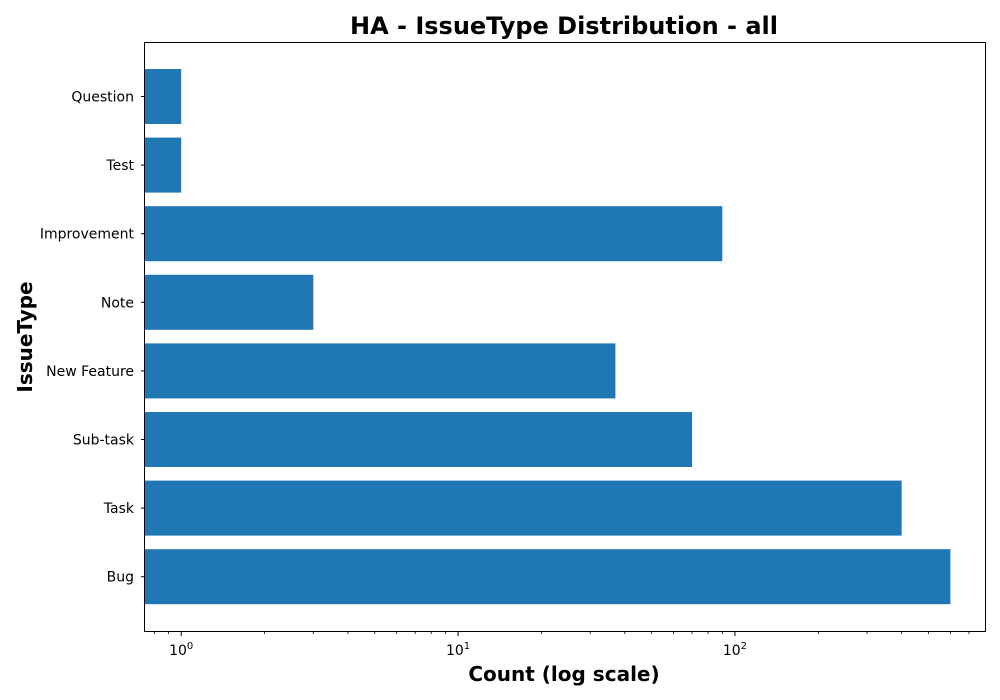 The width and height of the screenshot is (1000, 700). I want to click on bar-task, so click(523, 508).